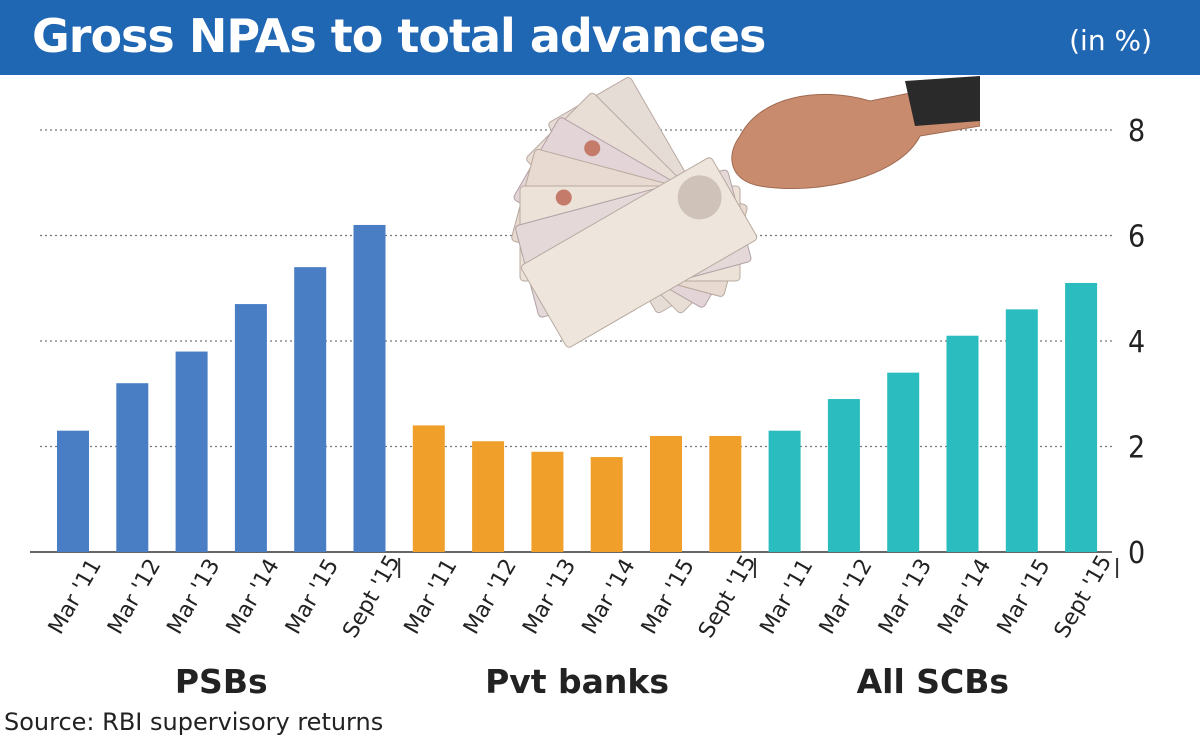 This screenshot has height=740, width=1200. Describe the element at coordinates (1136, 553) in the screenshot. I see `y-tick-label: 0` at that location.